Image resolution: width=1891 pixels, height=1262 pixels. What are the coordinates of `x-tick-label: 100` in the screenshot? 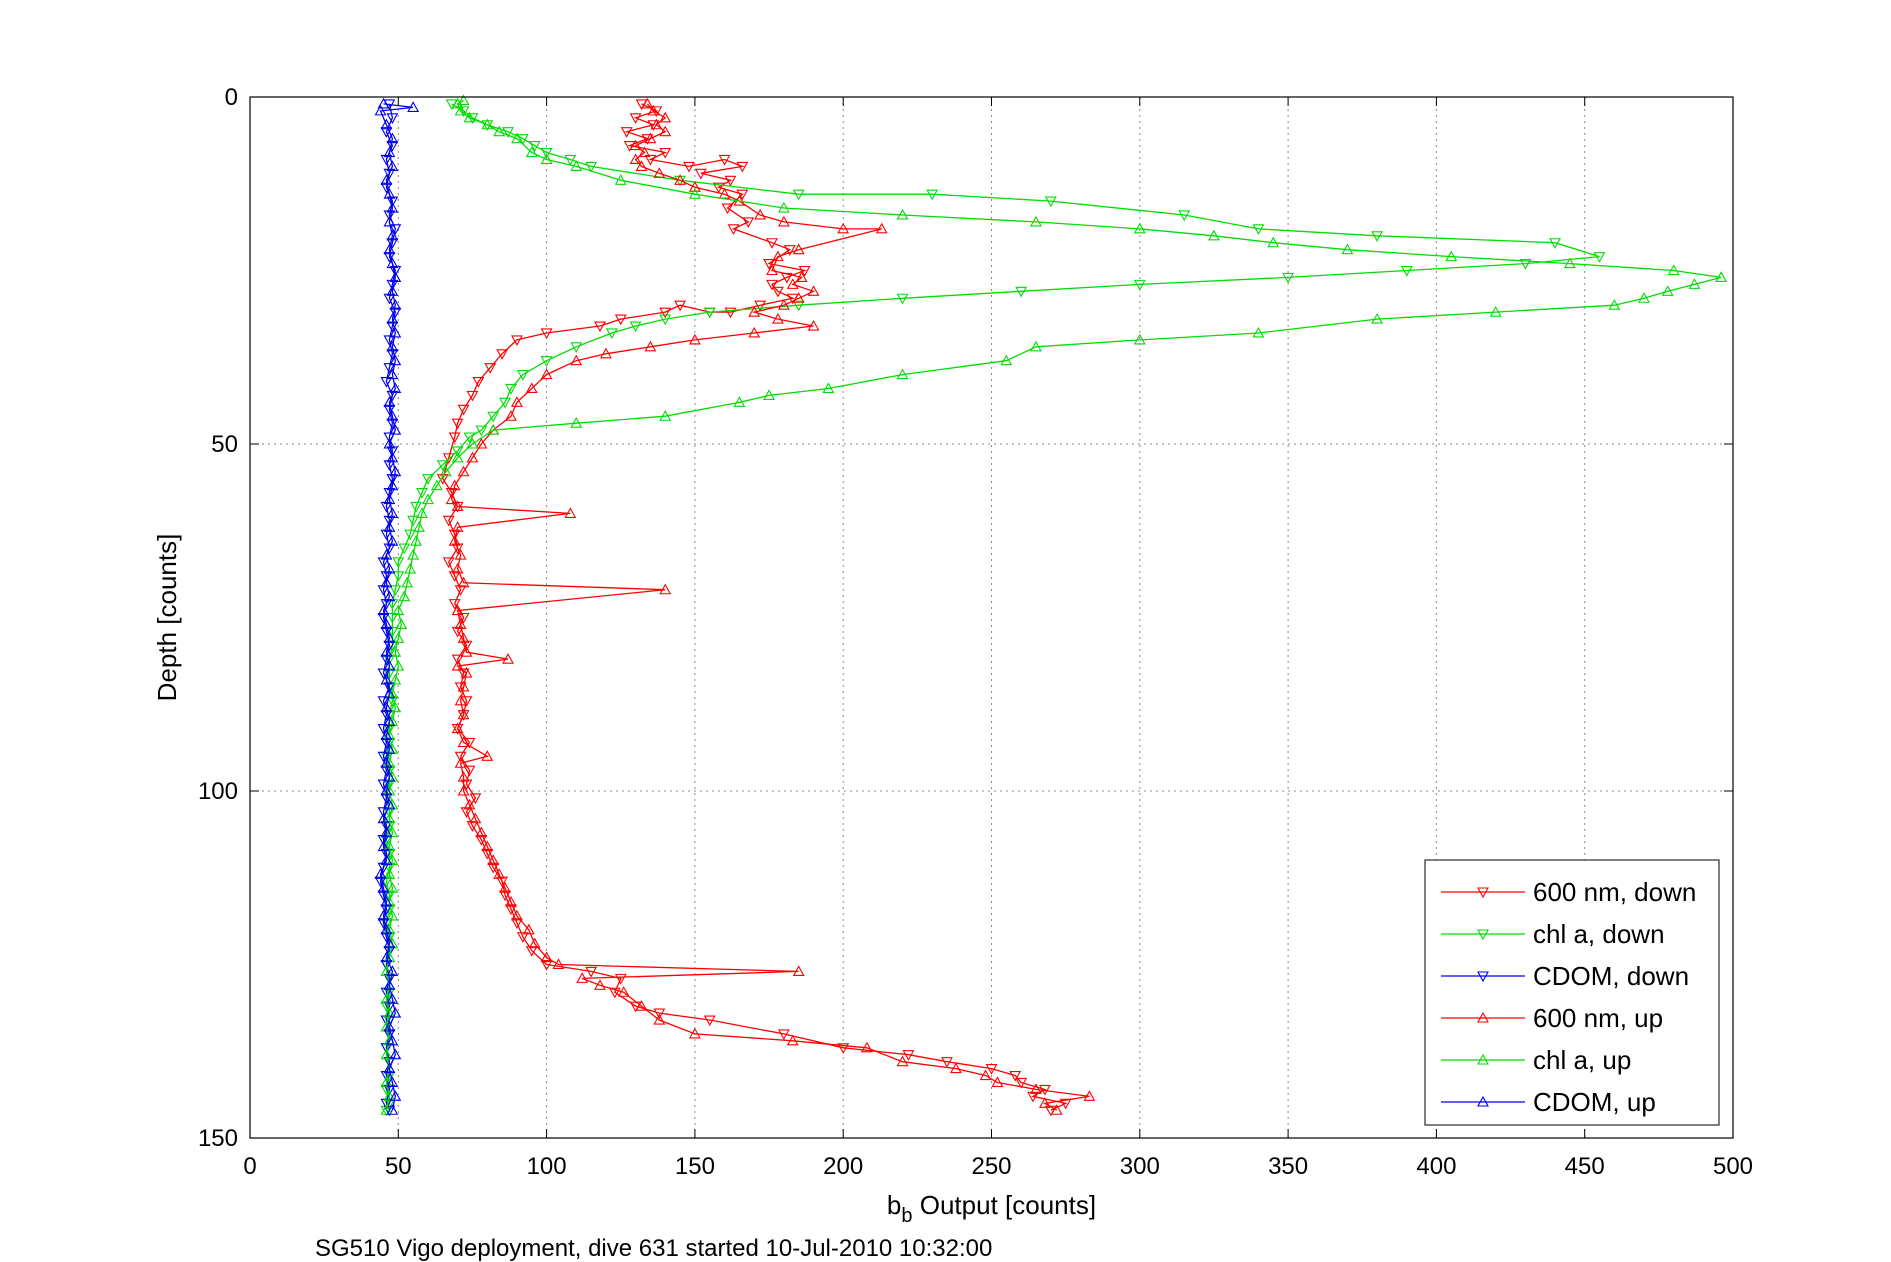 It's located at (547, 1166).